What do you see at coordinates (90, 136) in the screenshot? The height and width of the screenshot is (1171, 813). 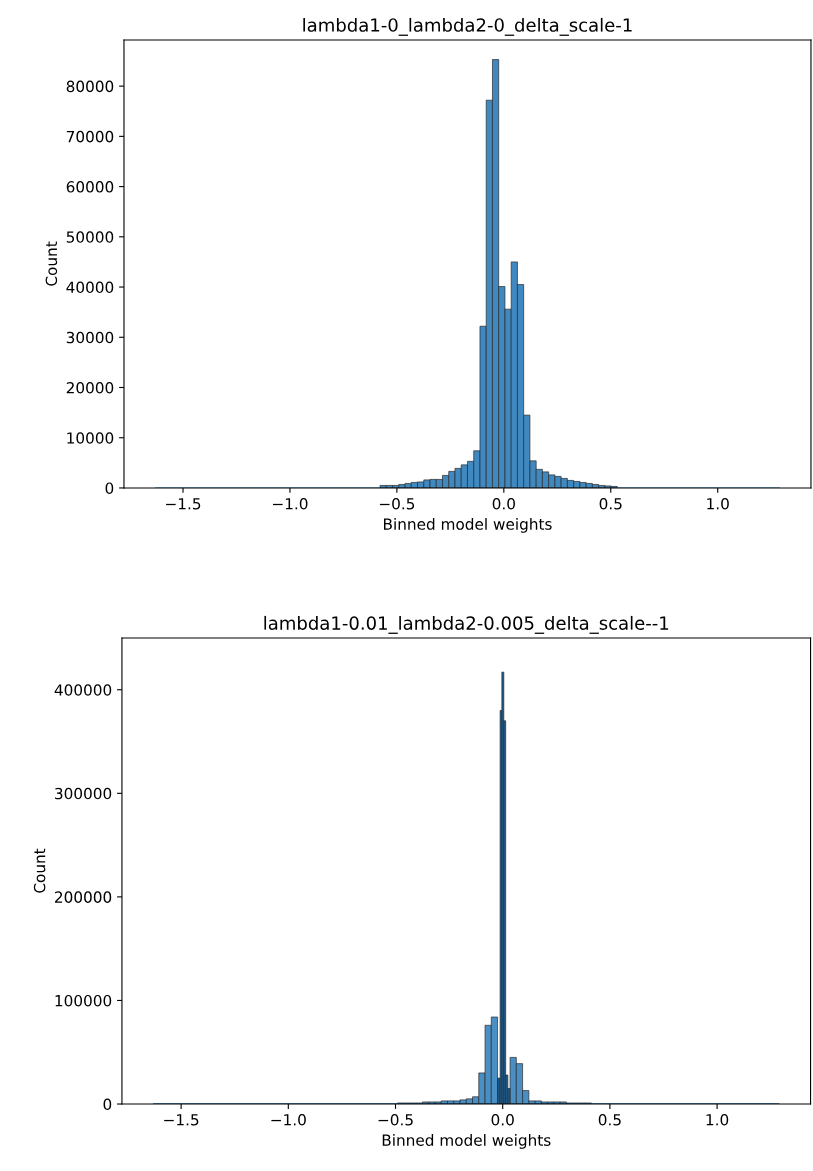 I see `y-tick-label: 70000` at bounding box center [90, 136].